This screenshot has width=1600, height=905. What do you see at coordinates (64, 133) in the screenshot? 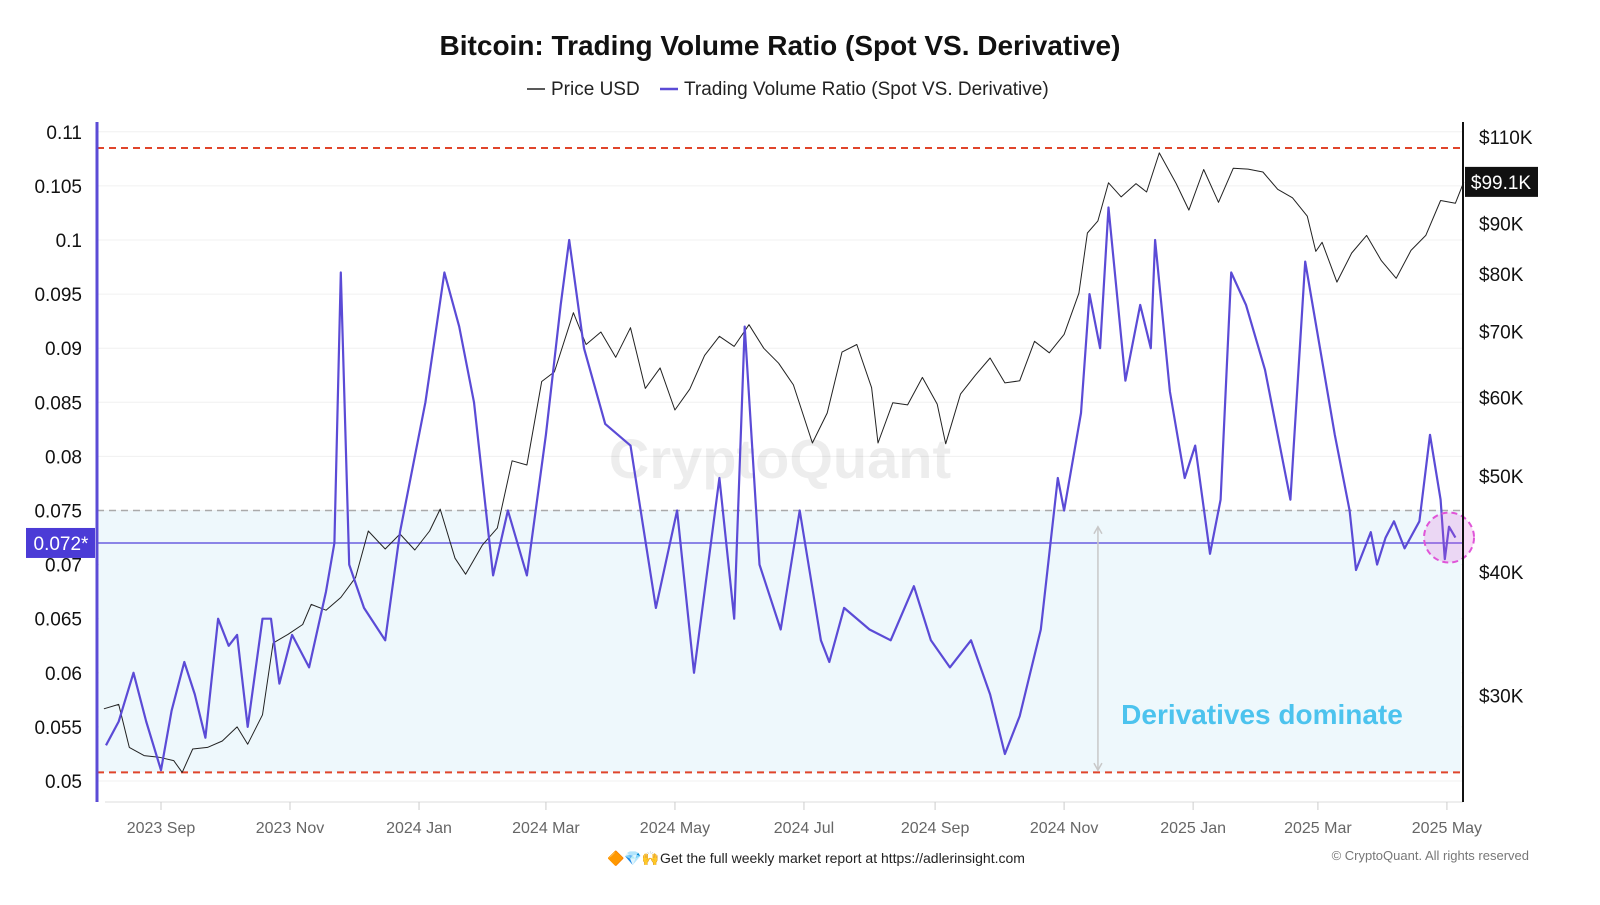
I see `y-left-tick-label: 0.11` at bounding box center [64, 133].